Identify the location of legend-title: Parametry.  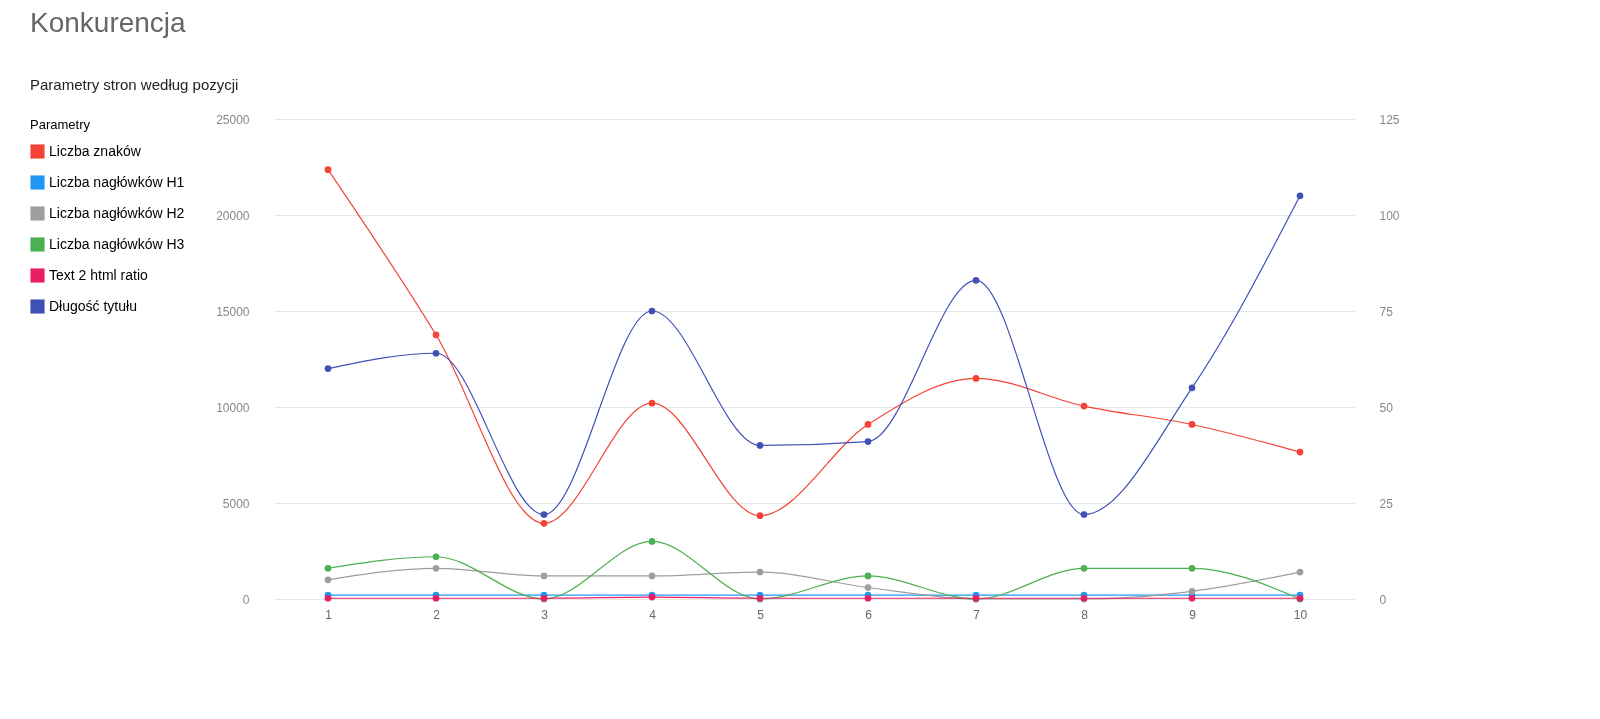
(60, 124).